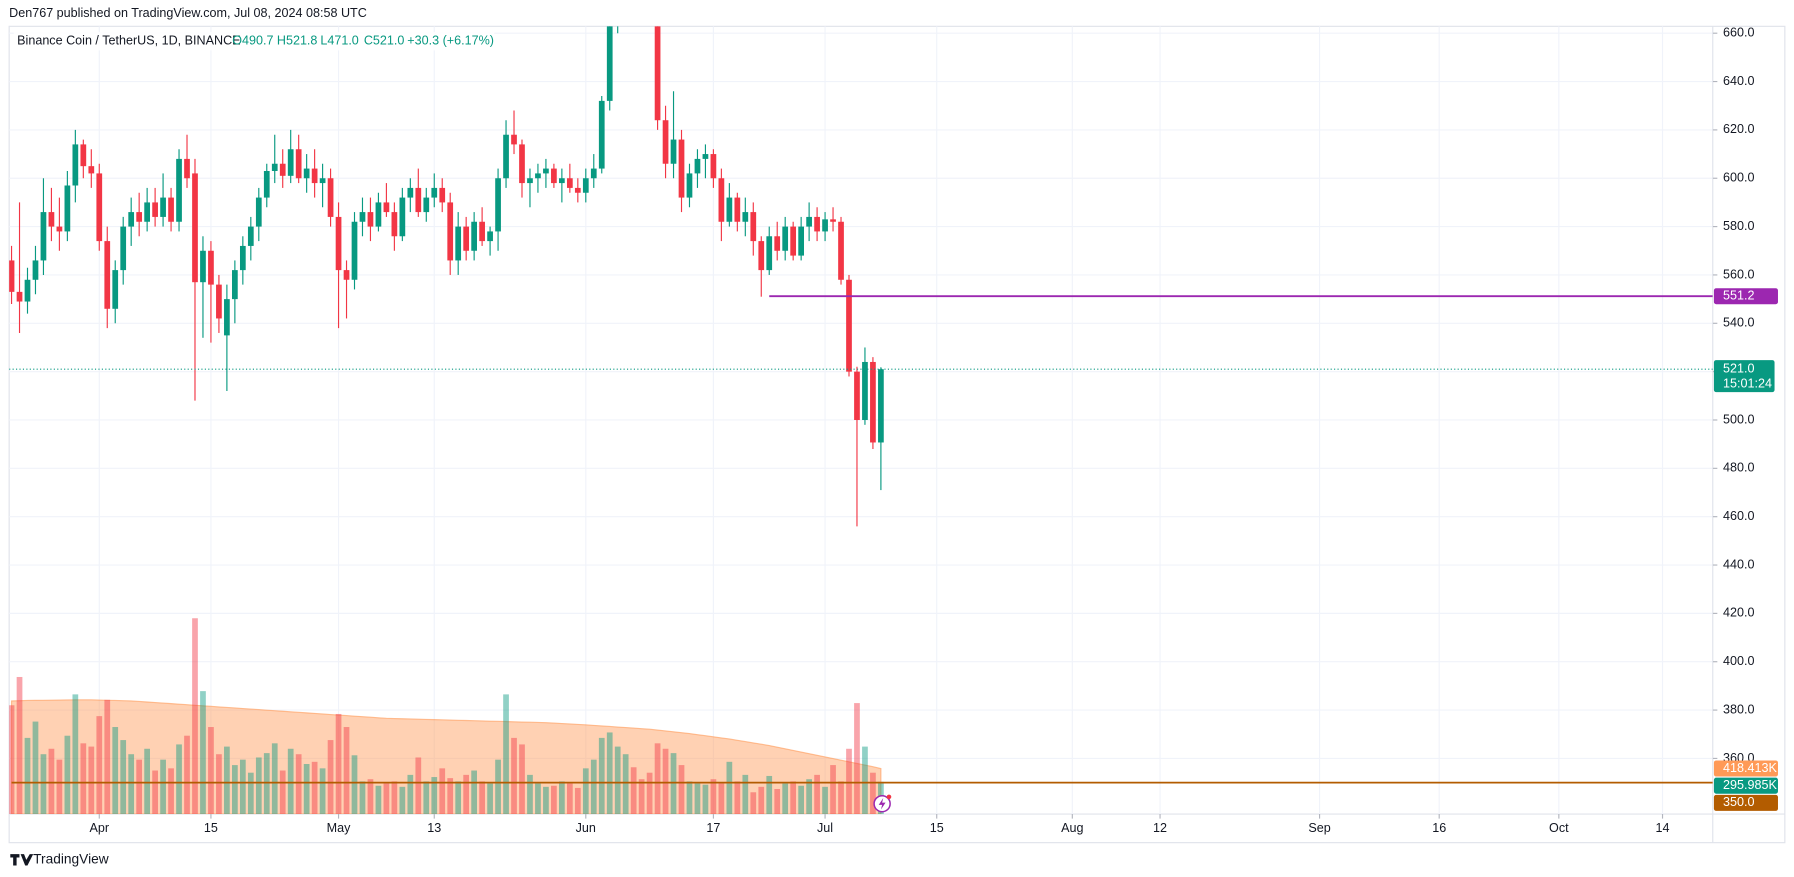  I want to click on x-tick-label: 16, so click(1439, 828).